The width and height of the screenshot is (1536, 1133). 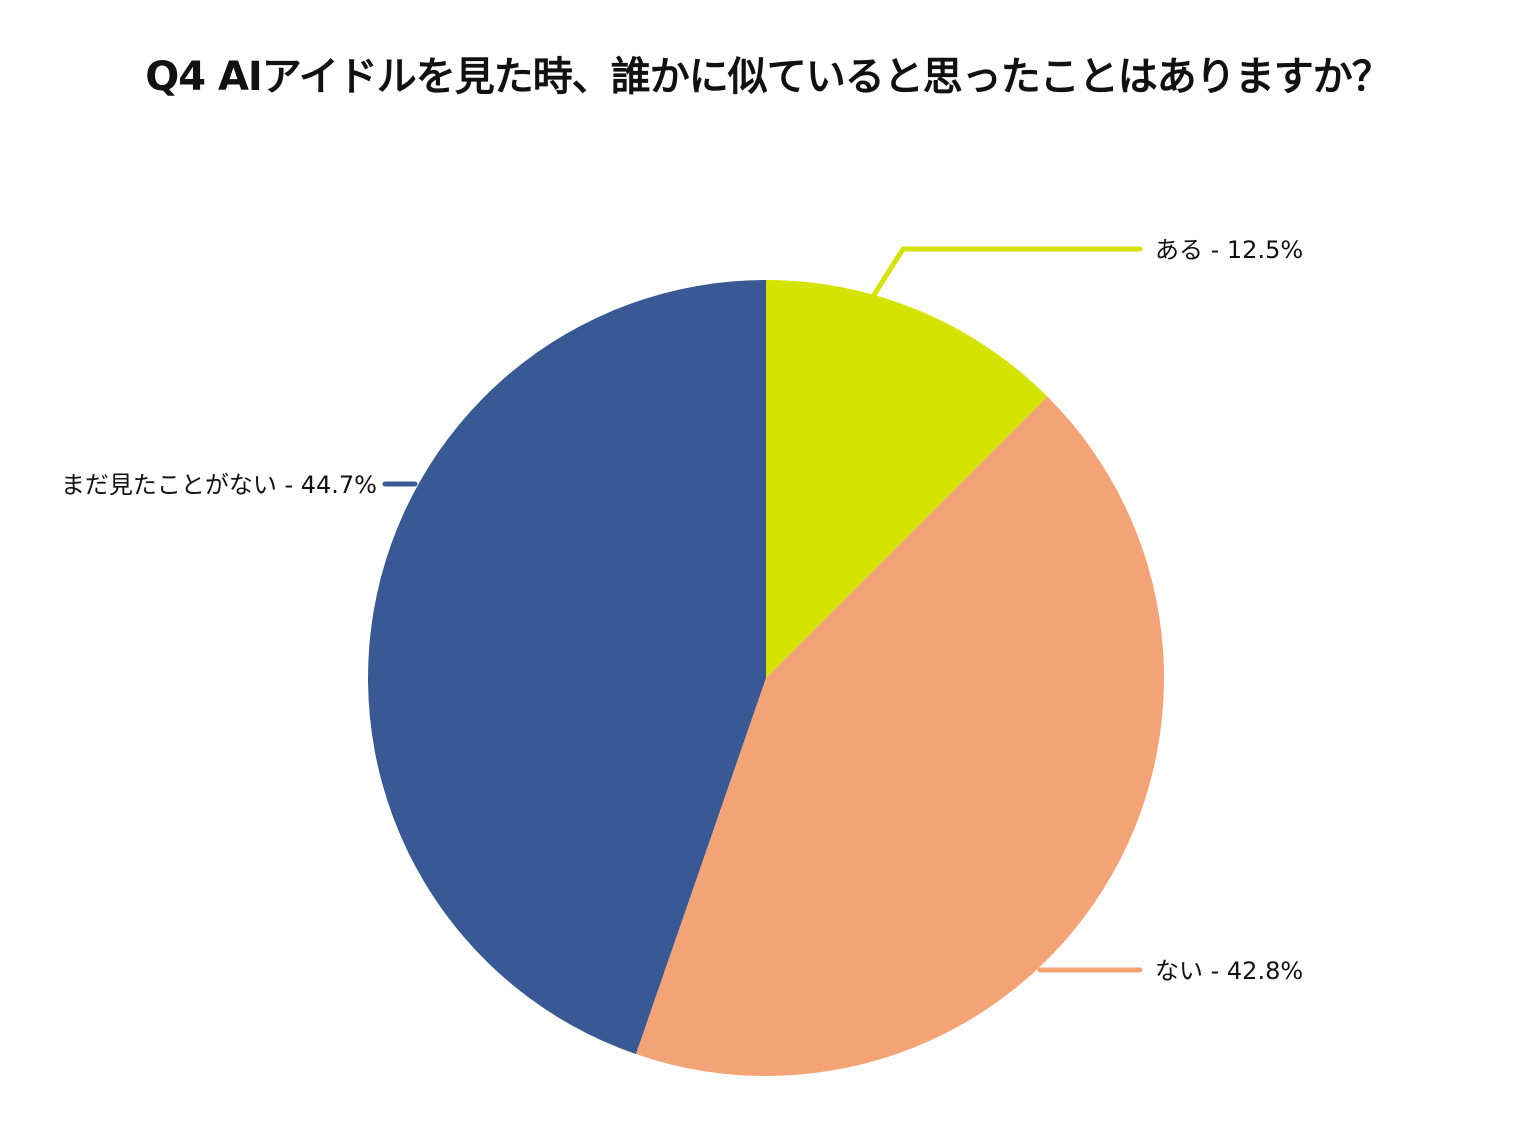 What do you see at coordinates (1229, 250) in the screenshot?
I see `slice-label-0: ある - 12.5%` at bounding box center [1229, 250].